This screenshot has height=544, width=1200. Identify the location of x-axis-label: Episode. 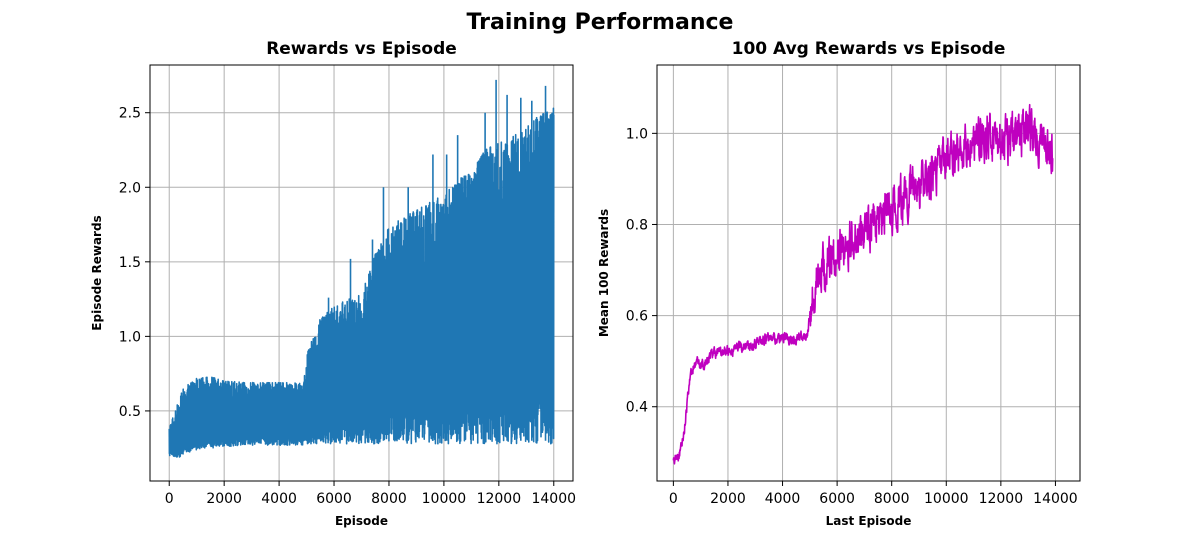
(361, 521).